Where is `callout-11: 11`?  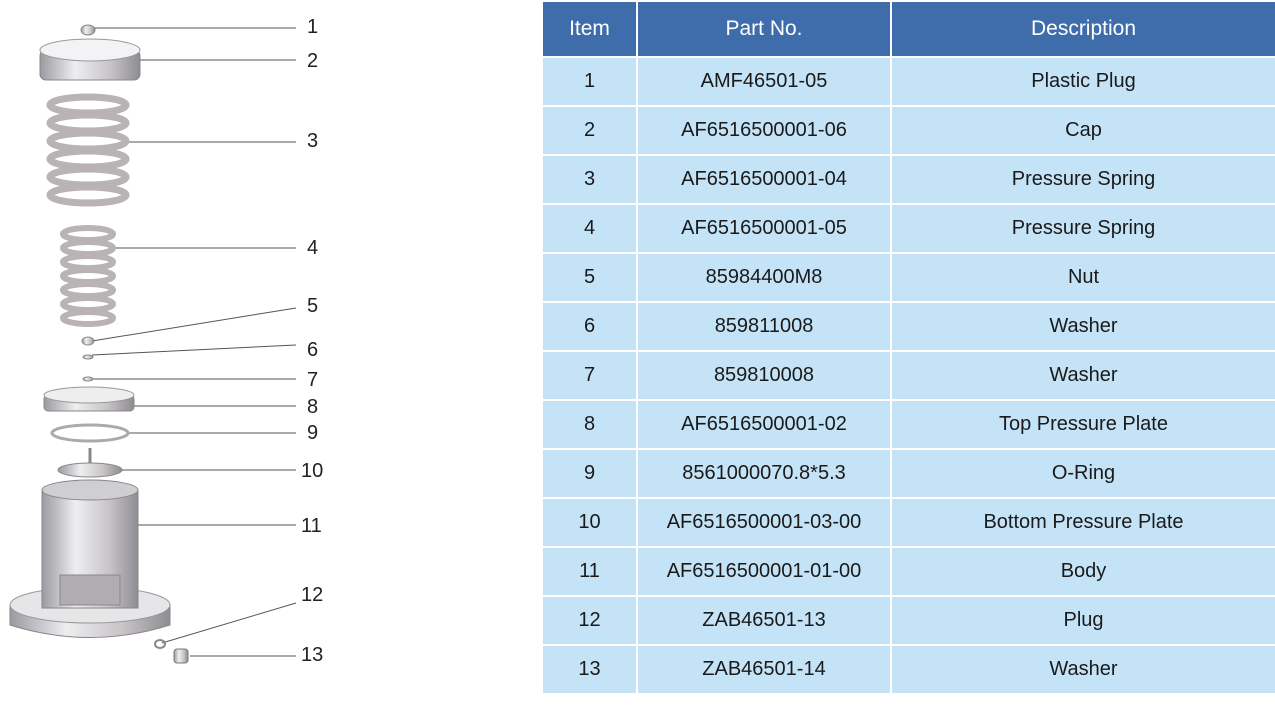
callout-11: 11 is located at coordinates (311, 526).